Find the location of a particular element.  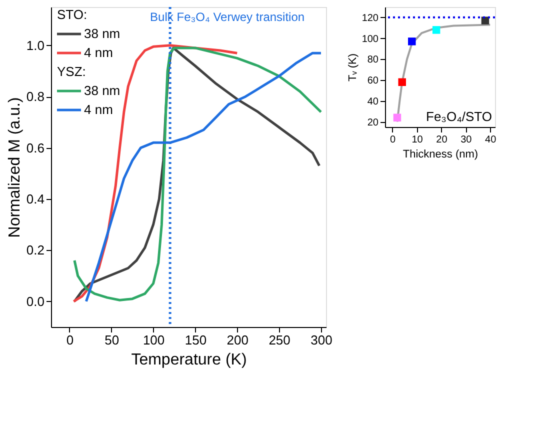

y-tick-label: 80 is located at coordinates (373, 60).